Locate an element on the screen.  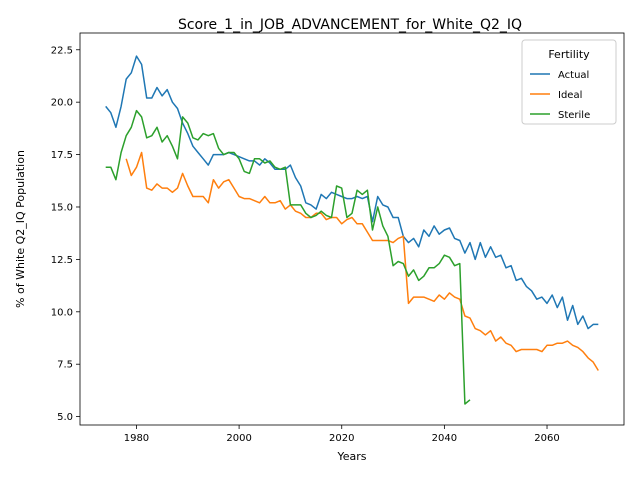
x-axis: 1980 2000 2020 2040 2060 is located at coordinates (342, 434).